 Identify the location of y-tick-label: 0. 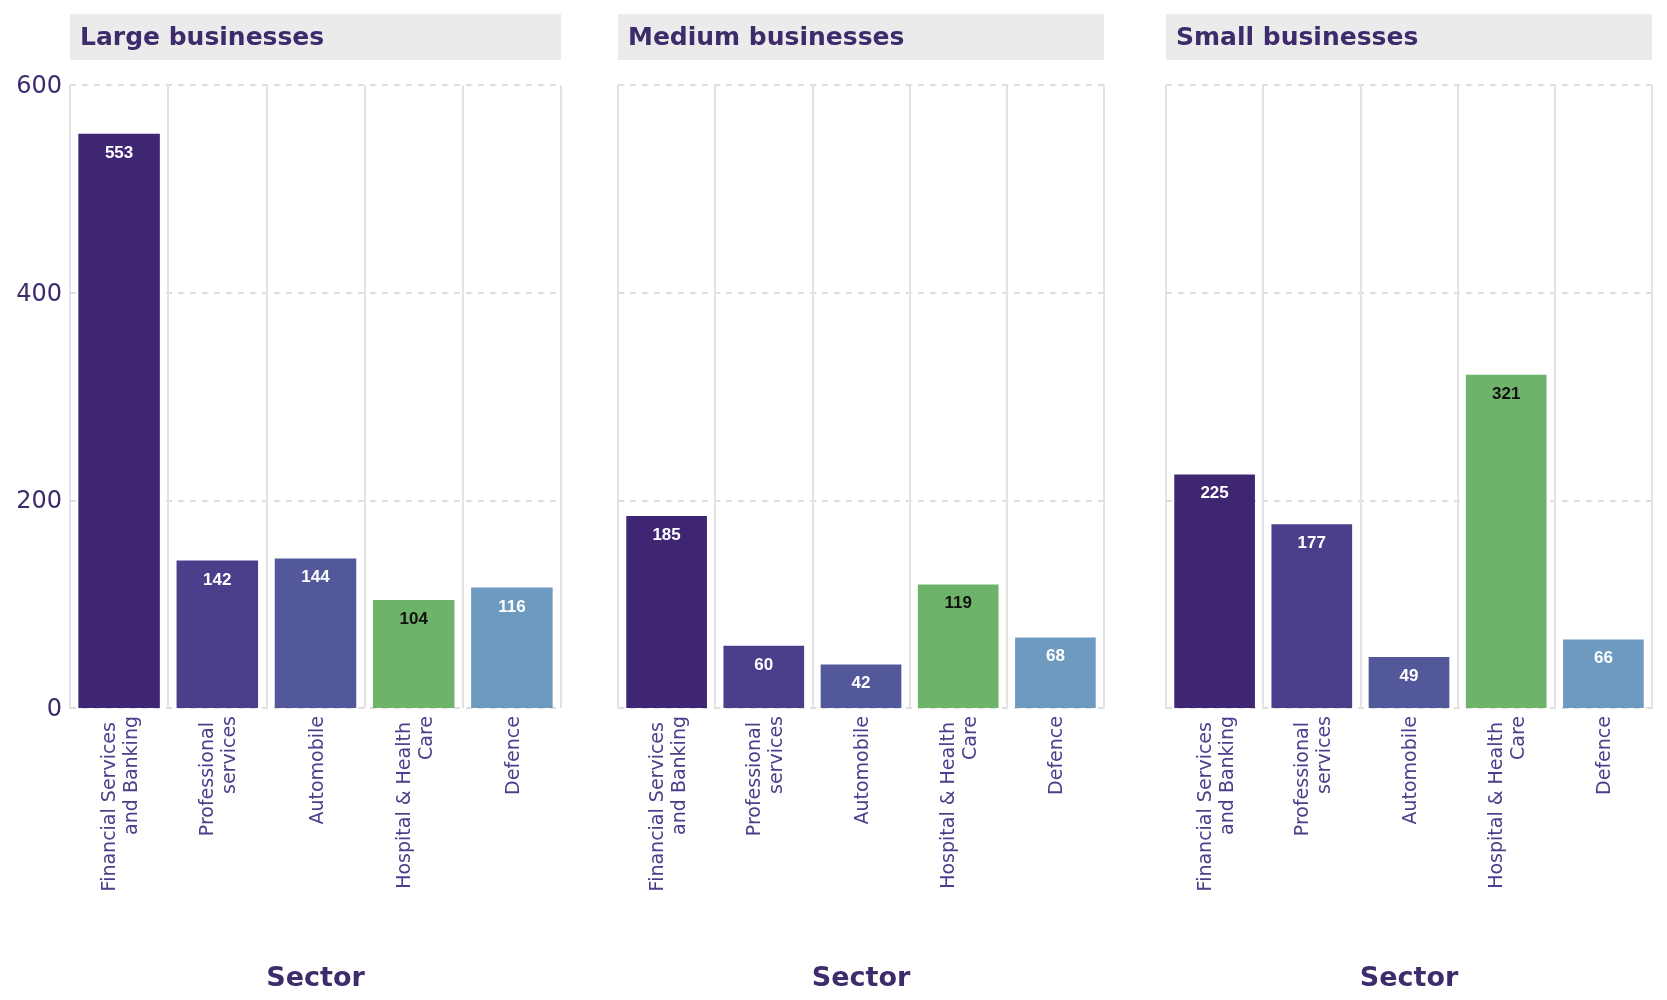
(54, 708).